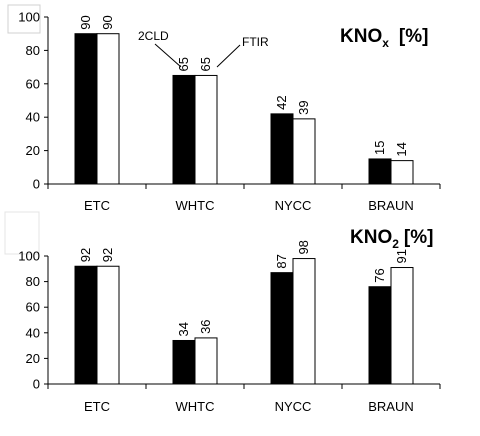 This screenshot has width=480, height=436. Describe the element at coordinates (228, 56) in the screenshot. I see `annotation-ftir-leader` at that location.